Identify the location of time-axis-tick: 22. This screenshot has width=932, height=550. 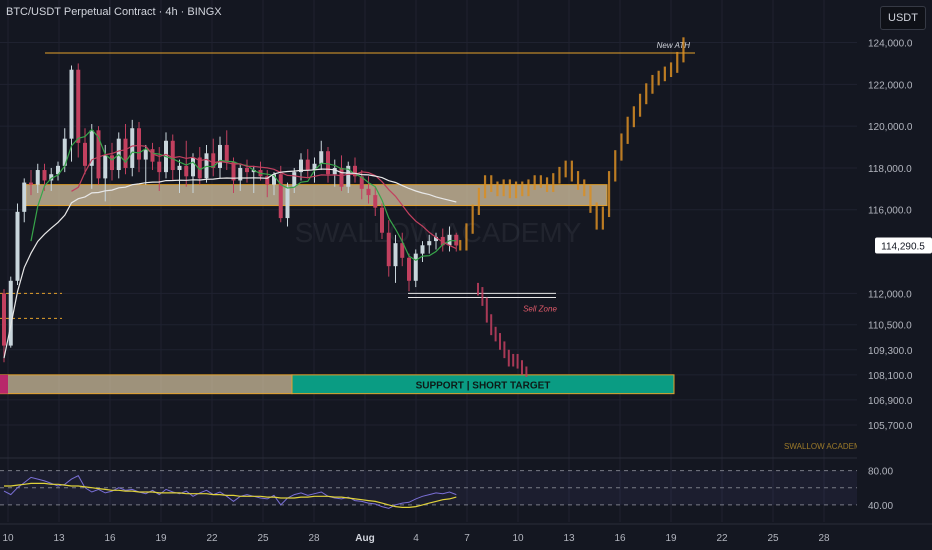
(212, 538).